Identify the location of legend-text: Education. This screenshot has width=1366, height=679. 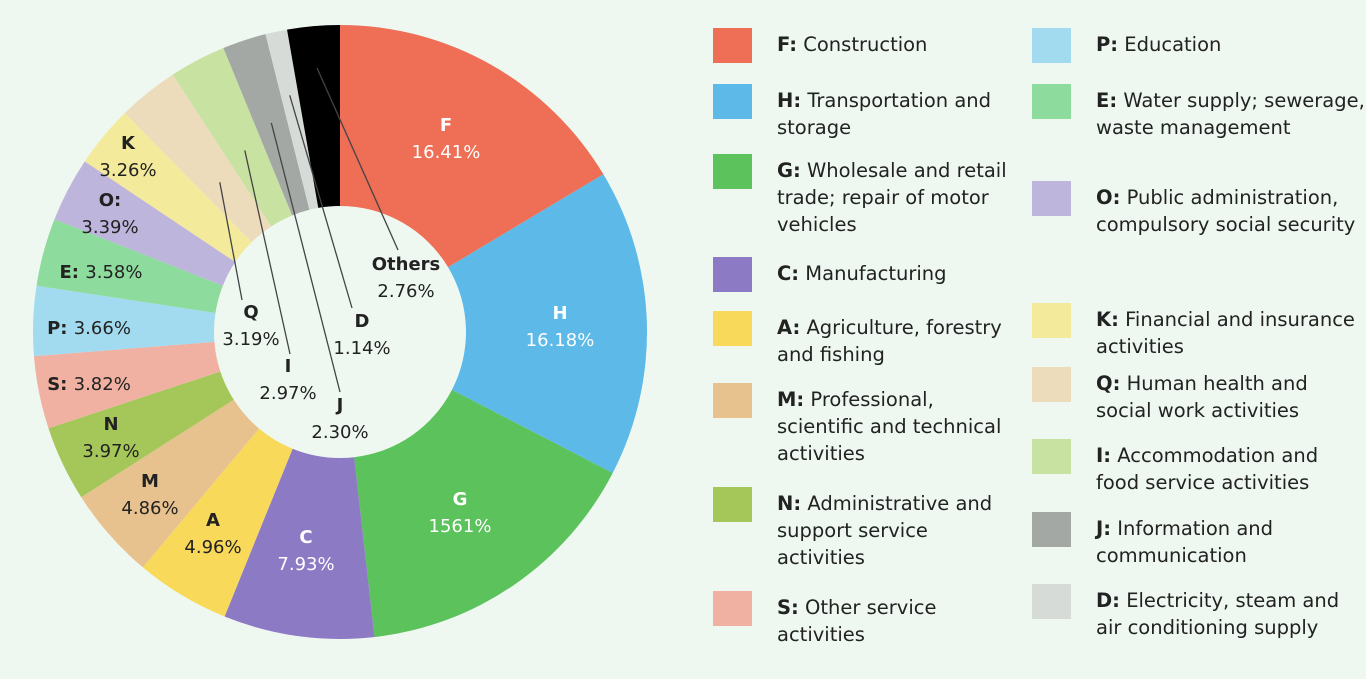
(1170, 44).